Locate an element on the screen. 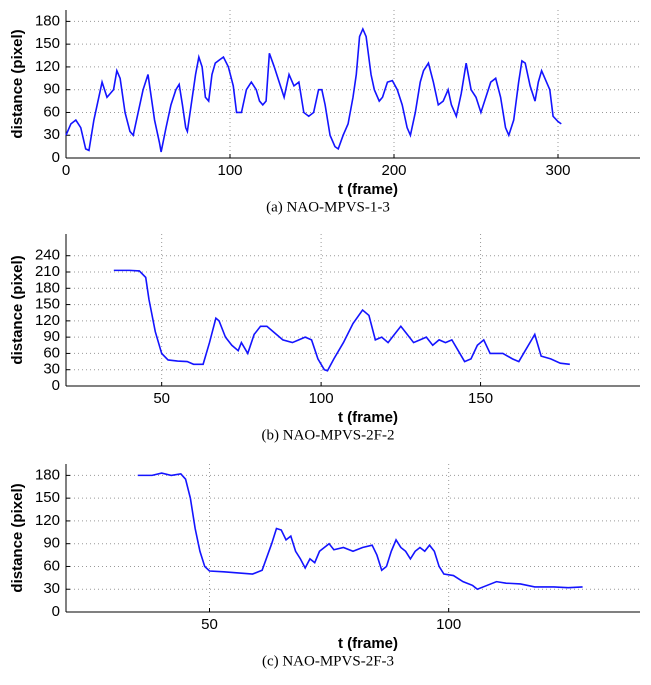 The width and height of the screenshot is (651, 685). caption: (a) NAO-MPVS-1-3 is located at coordinates (328, 207).